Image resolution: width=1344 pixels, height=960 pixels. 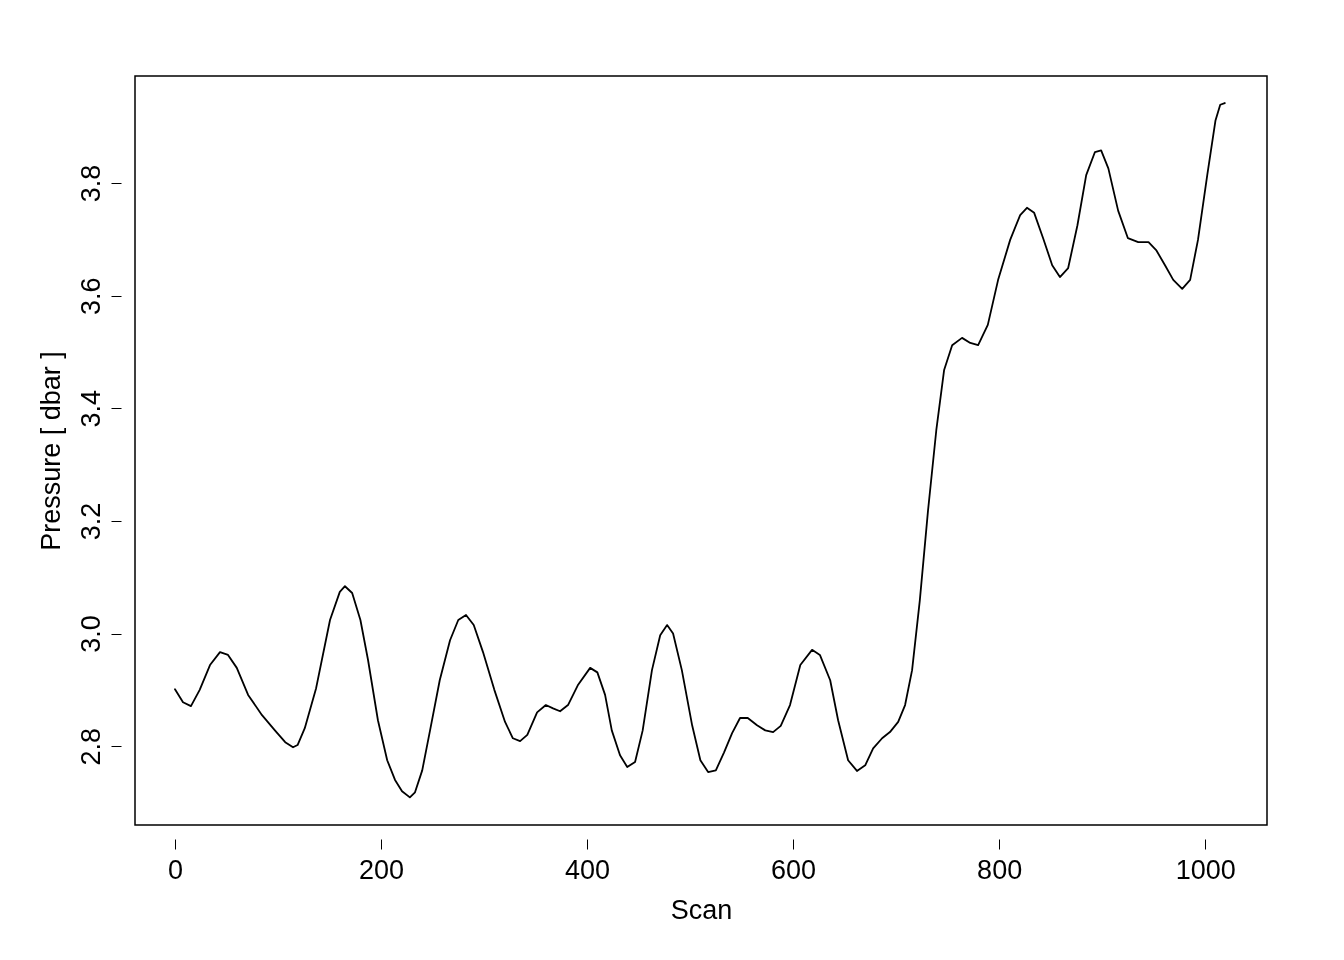 What do you see at coordinates (90, 408) in the screenshot?
I see `y-tick-label: 3.4` at bounding box center [90, 408].